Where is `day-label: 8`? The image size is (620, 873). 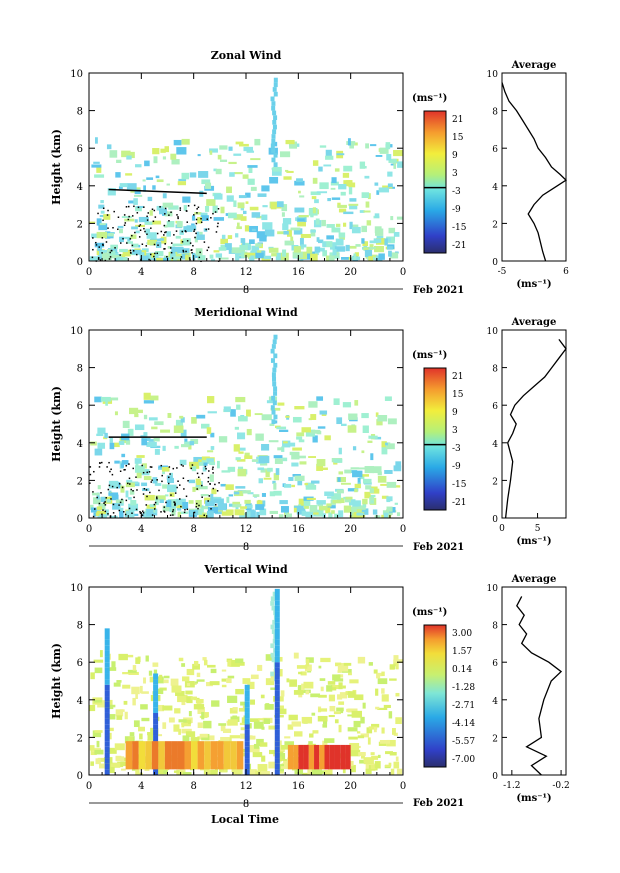 day-label: 8 is located at coordinates (246, 804).